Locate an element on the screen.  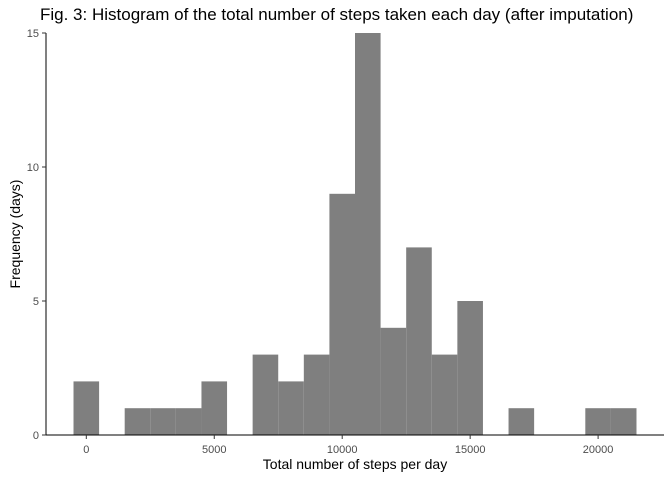
y-axis-title: Frequency (days) is located at coordinates (15, 234).